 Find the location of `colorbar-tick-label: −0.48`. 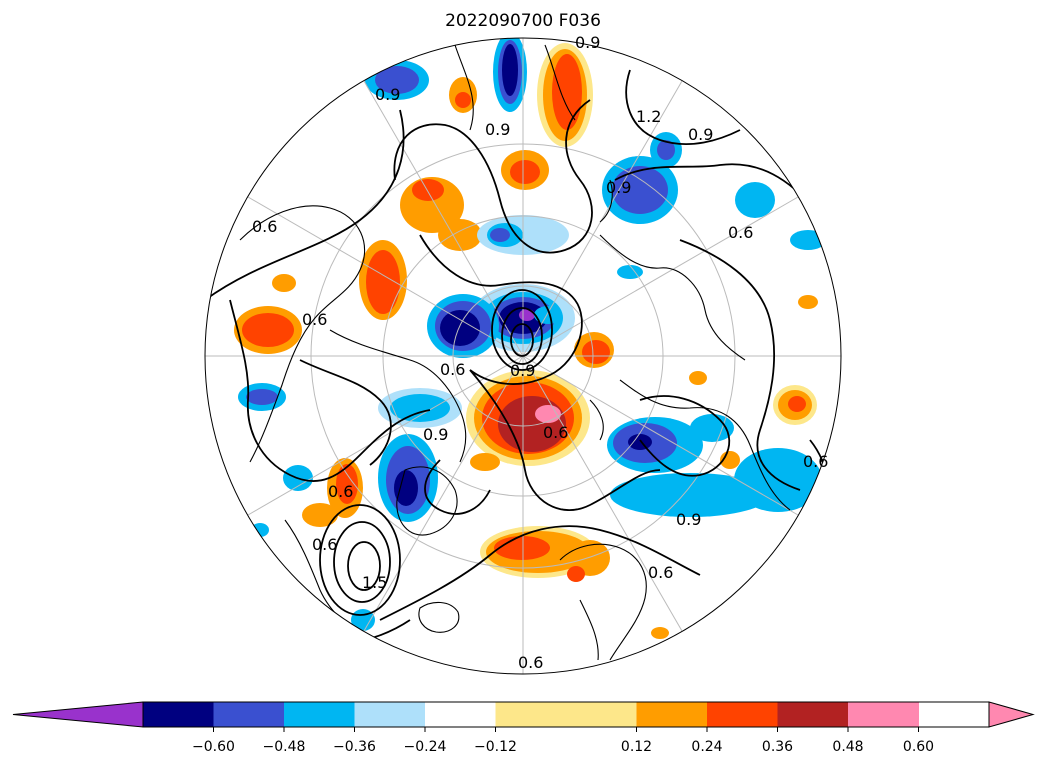

colorbar-tick-label: −0.48 is located at coordinates (284, 747).